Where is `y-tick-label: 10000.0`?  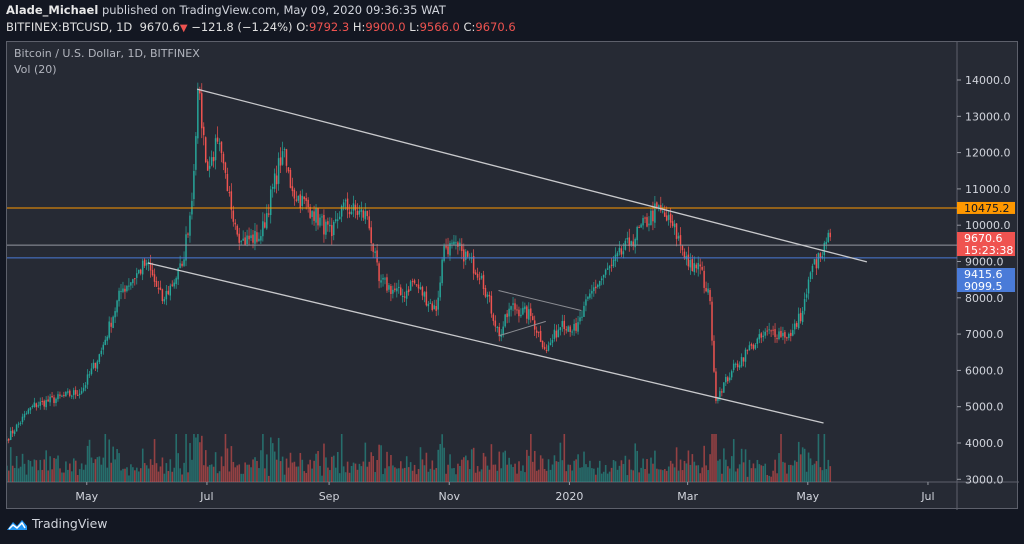
y-tick-label: 10000.0 is located at coordinates (988, 225).